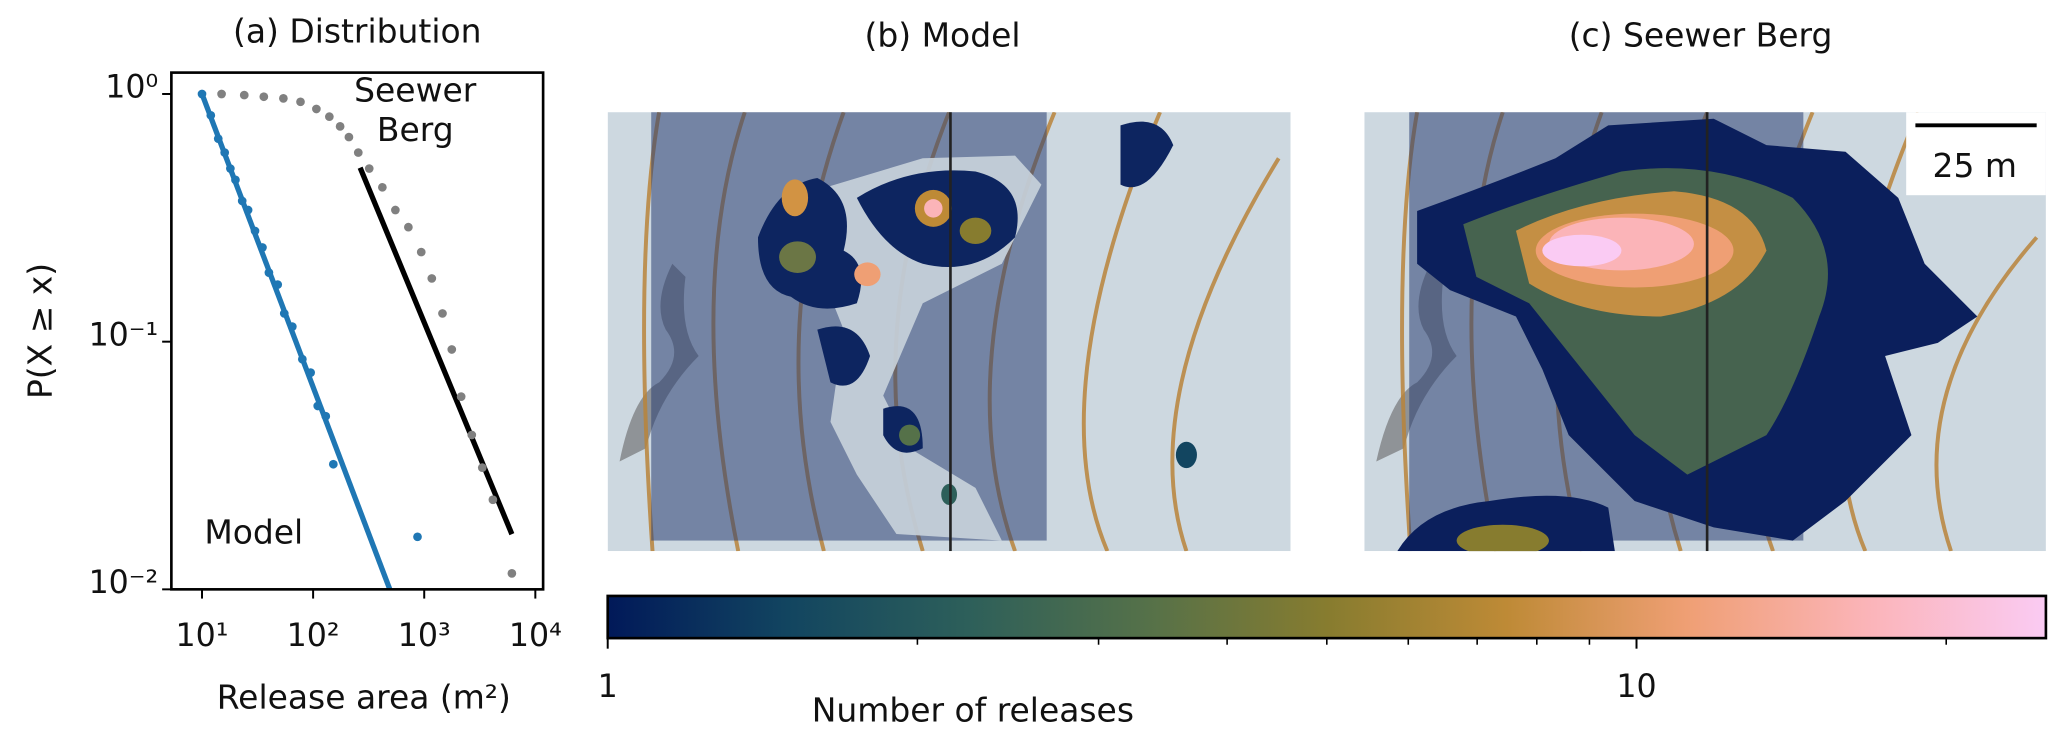  Describe the element at coordinates (364, 696) in the screenshot. I see `x-axis-label: Release area (m²)` at that location.